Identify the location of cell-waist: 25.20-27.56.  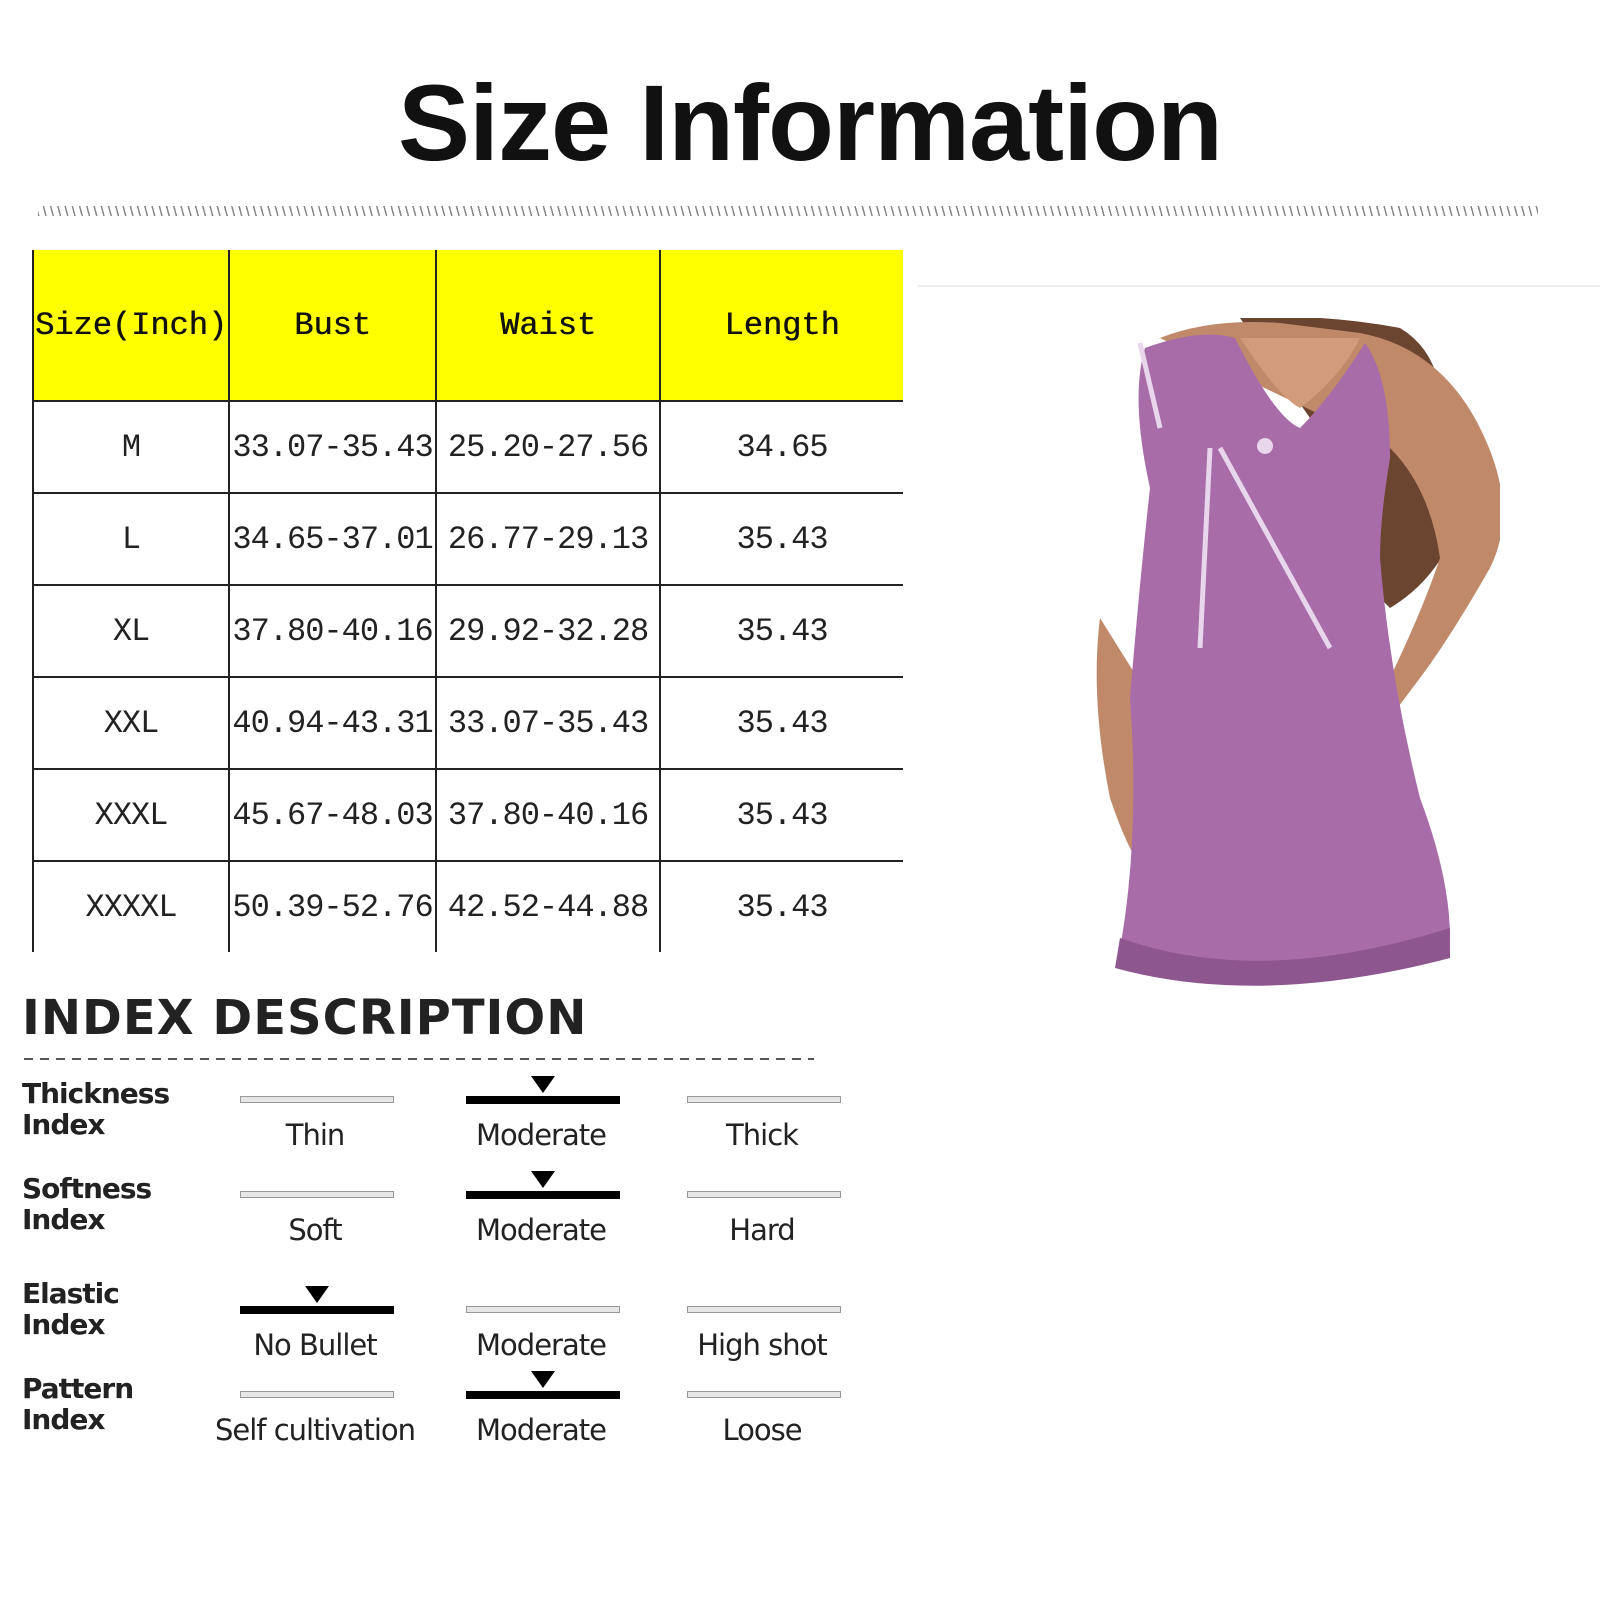
(549, 447).